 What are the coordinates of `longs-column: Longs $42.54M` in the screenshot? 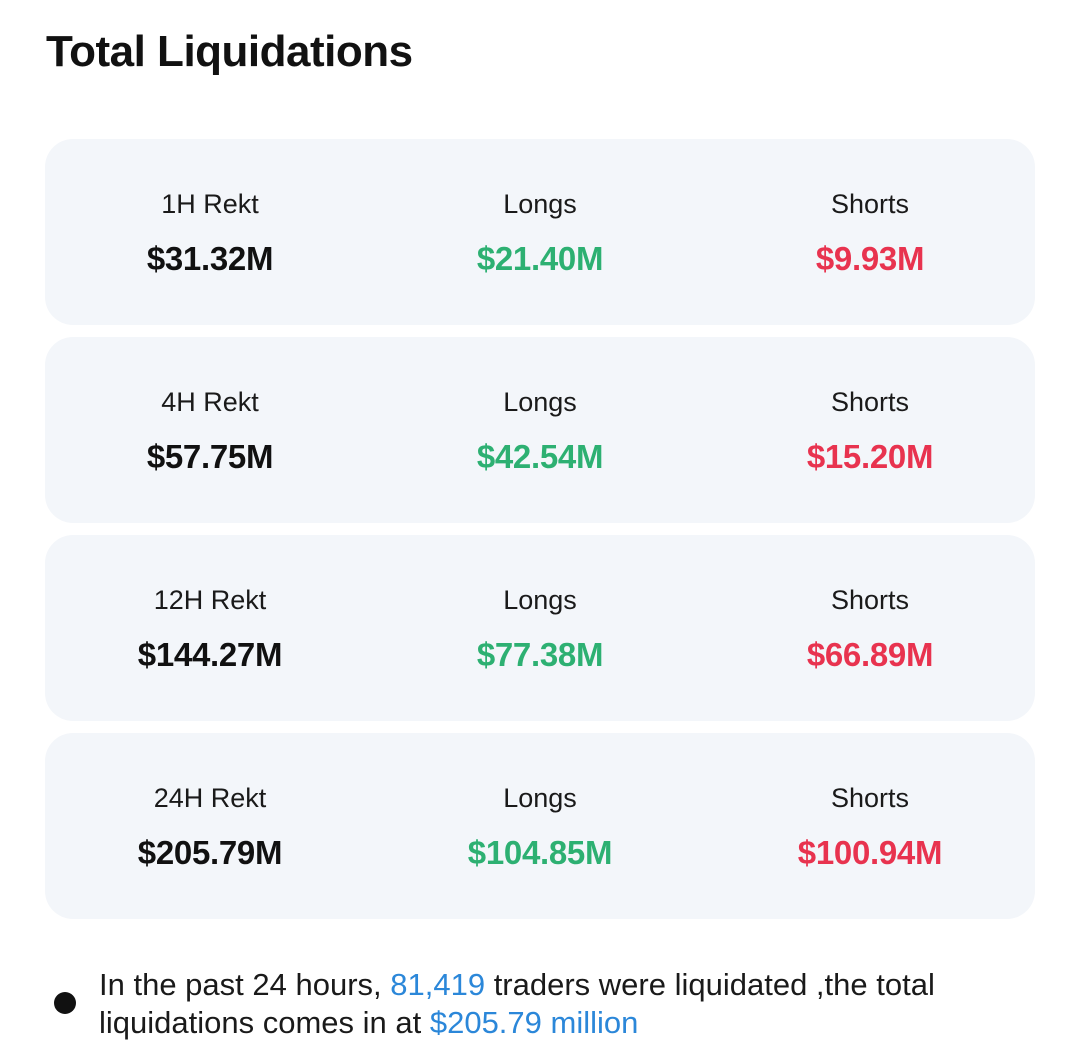 It's located at (540, 430).